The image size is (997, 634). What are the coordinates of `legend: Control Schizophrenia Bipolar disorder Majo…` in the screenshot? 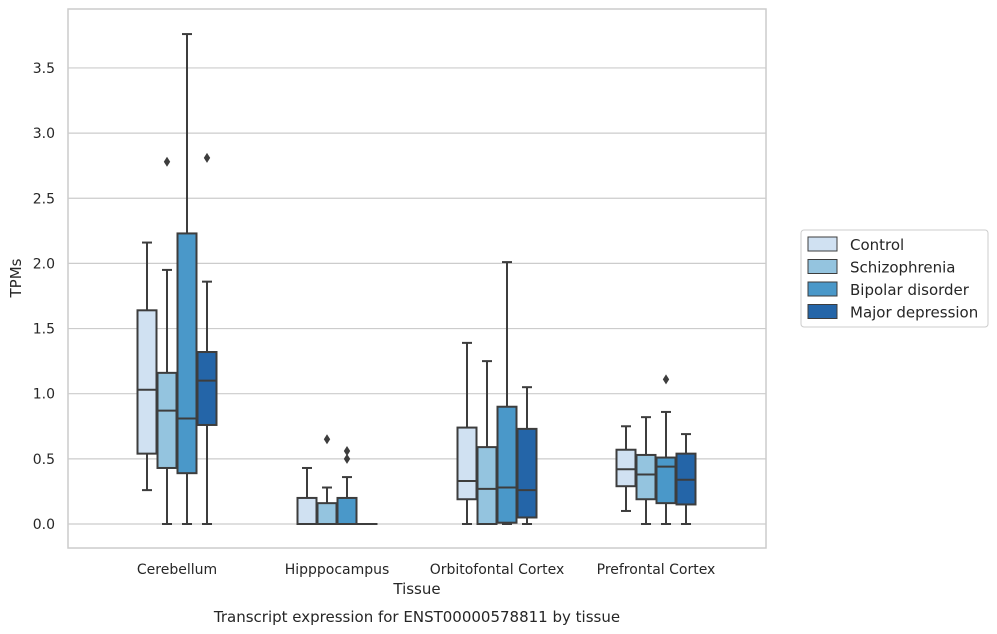 It's located at (894, 278).